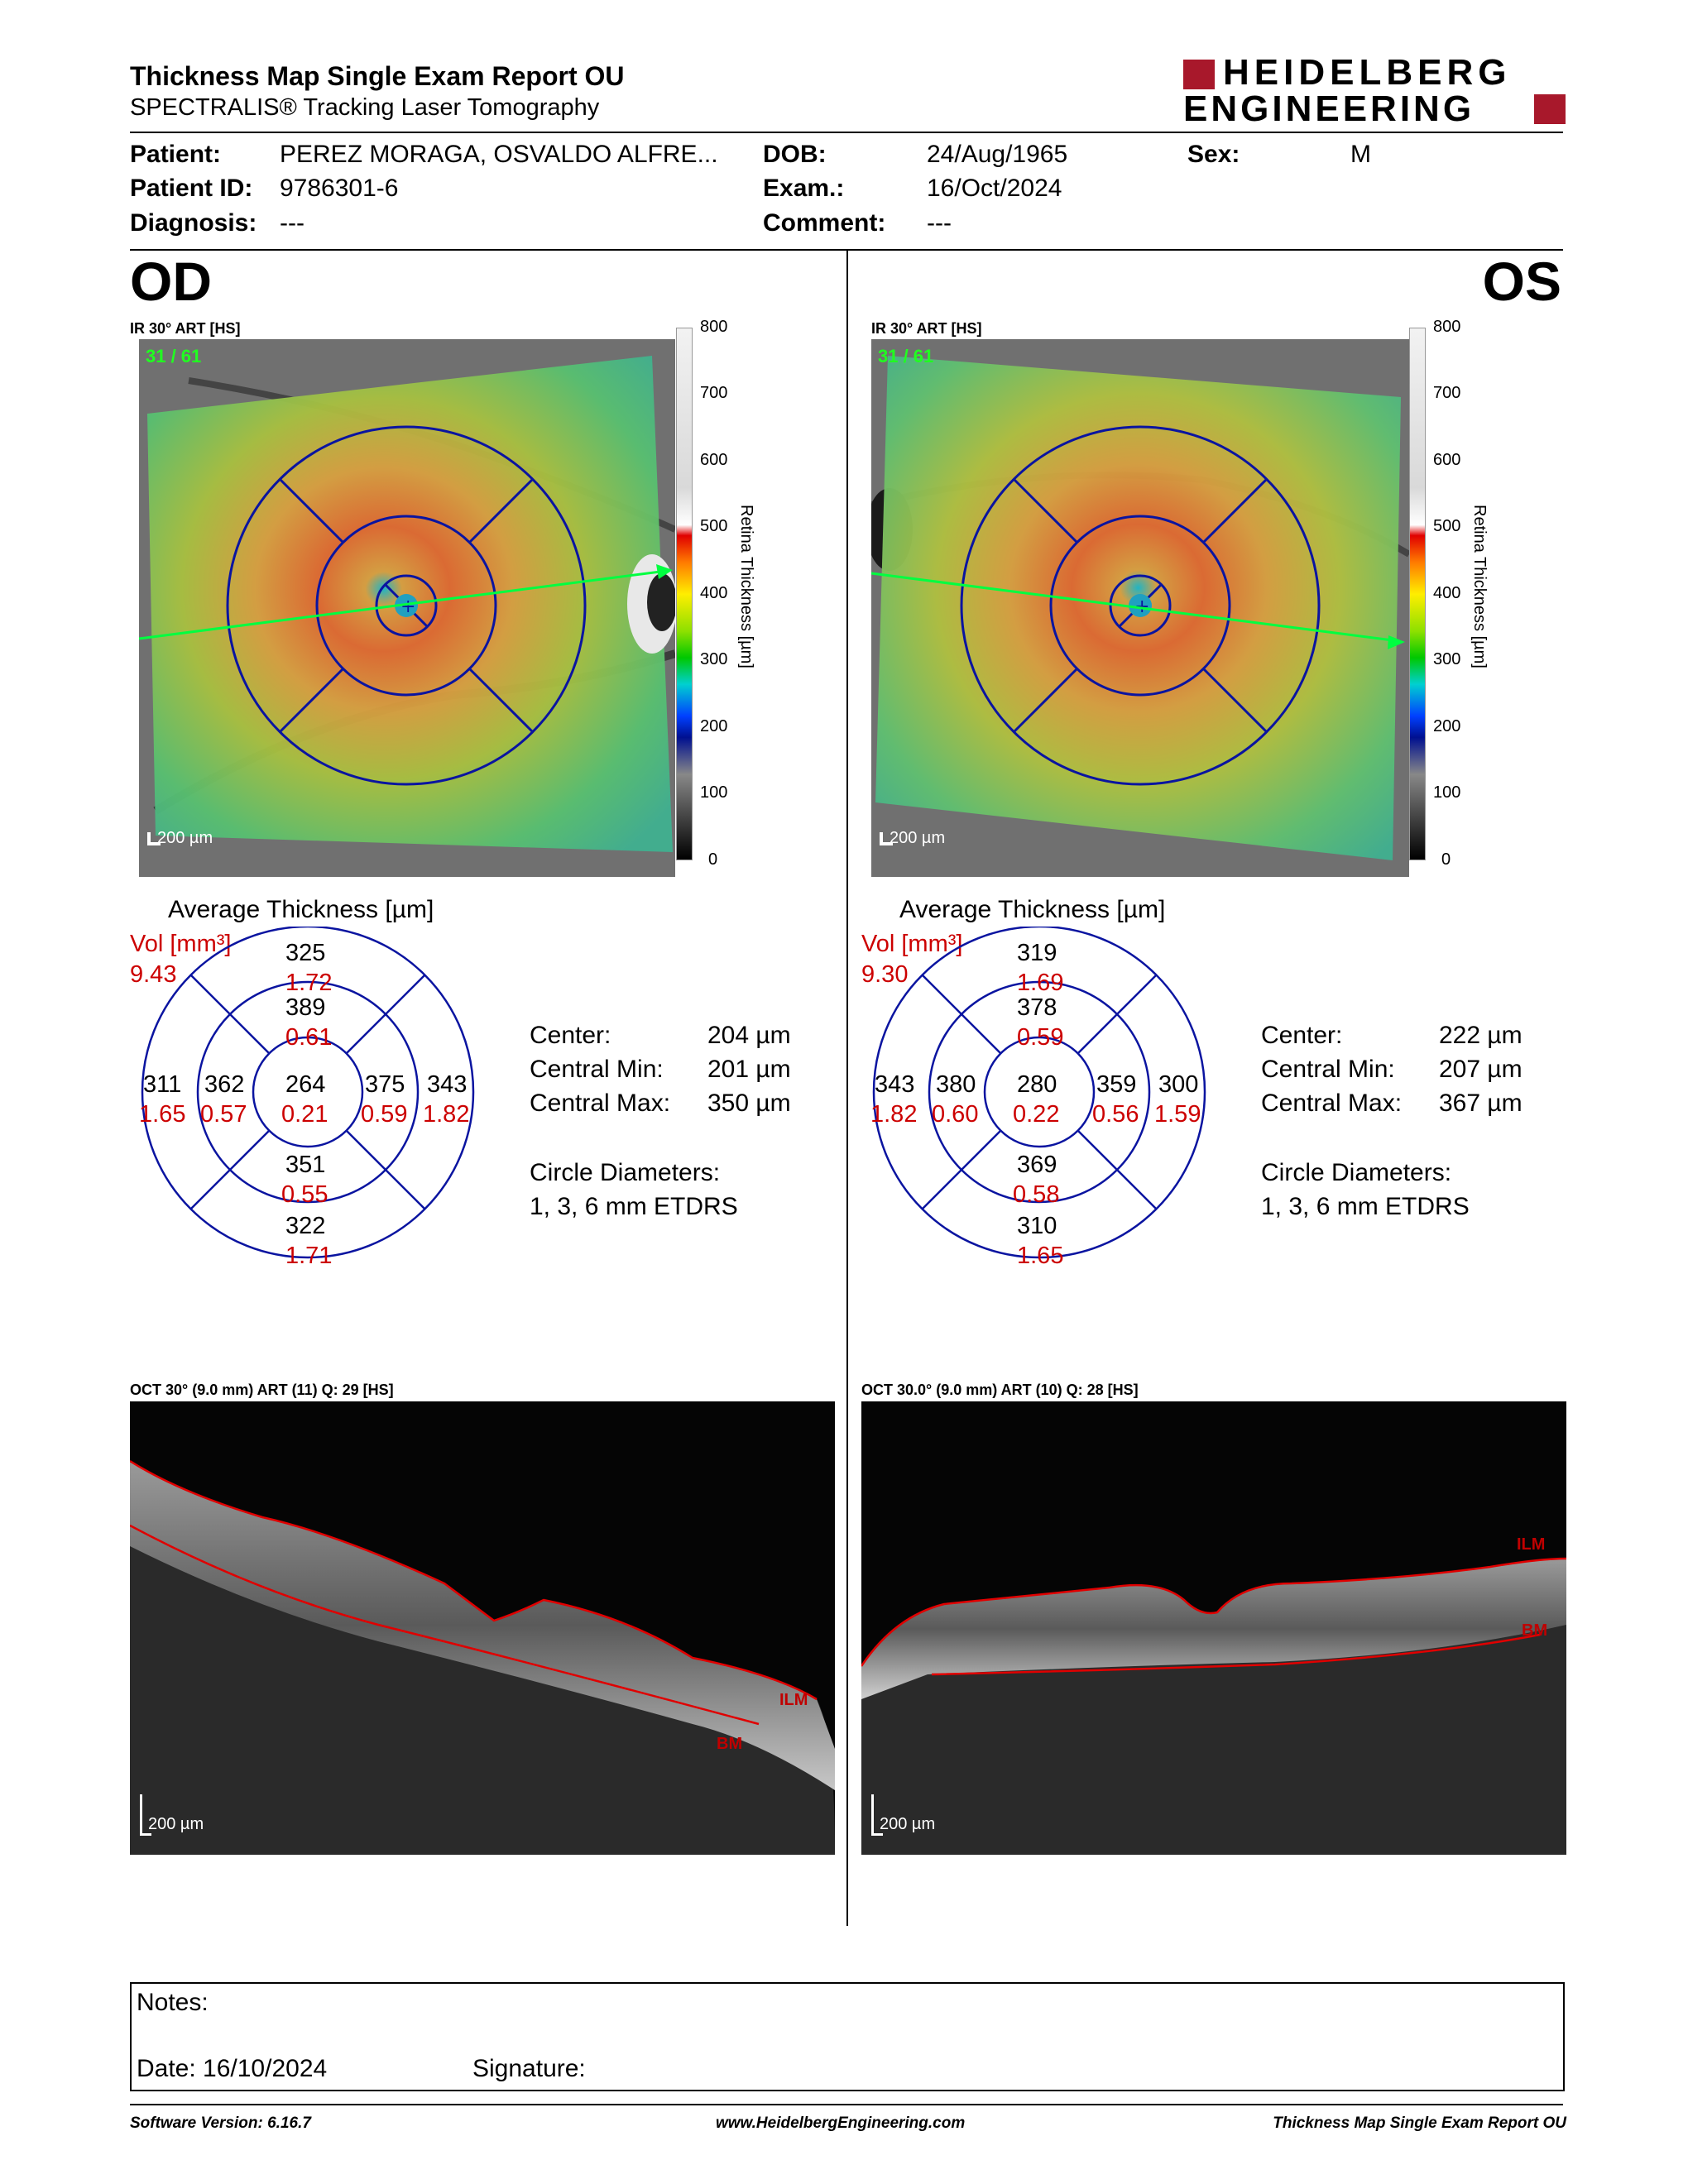 The width and height of the screenshot is (1688, 2184). I want to click on od-oct-scale-bar, so click(141, 1815).